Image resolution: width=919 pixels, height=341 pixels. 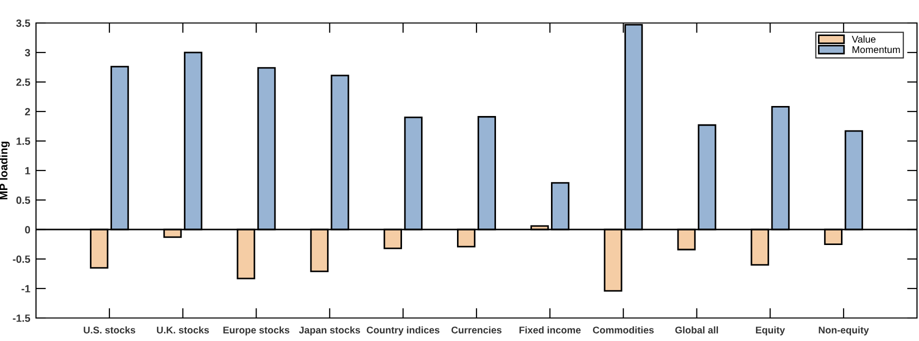 I want to click on y-tick-label: -1.5, so click(x=21, y=318).